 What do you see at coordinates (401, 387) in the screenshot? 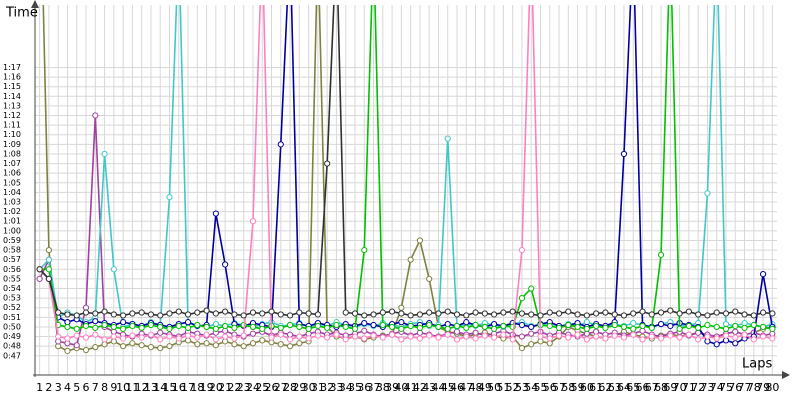
I see `x-tick-label: 40` at bounding box center [401, 387].